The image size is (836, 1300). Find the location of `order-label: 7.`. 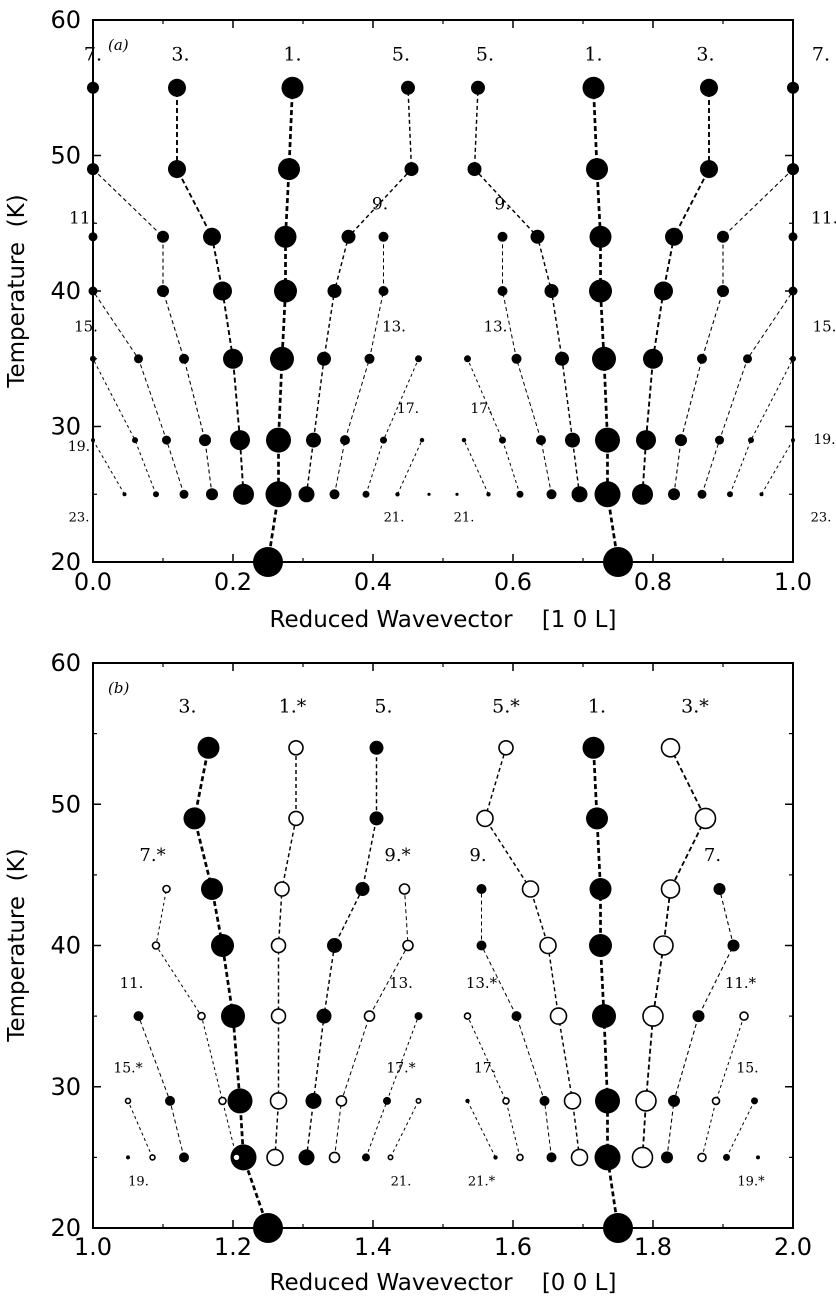

order-label: 7. is located at coordinates (712, 855).